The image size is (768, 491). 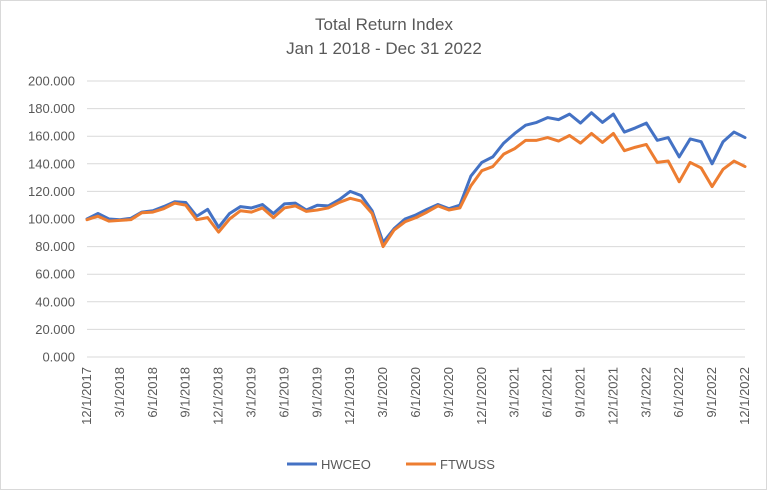 I want to click on y-tick-label: 40.000, so click(x=55, y=301).